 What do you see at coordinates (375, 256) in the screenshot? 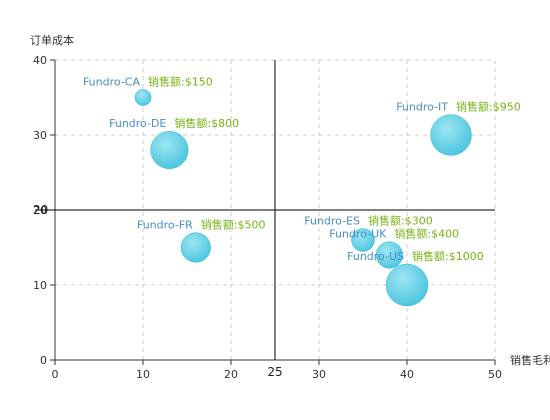
I see `point-name-label: Fundro-US` at bounding box center [375, 256].